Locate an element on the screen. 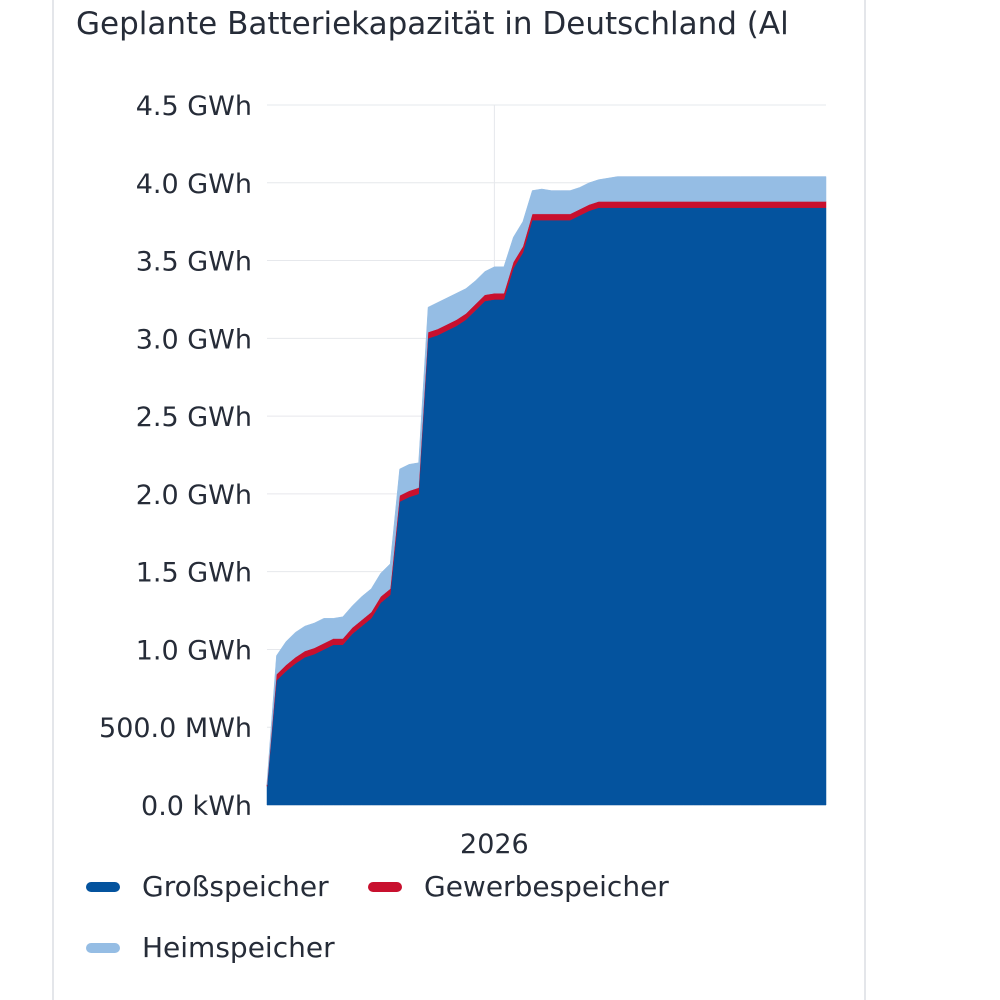 Image resolution: width=1000 pixels, height=1000 pixels. legend-label: Gewerbespeicher is located at coordinates (546, 886).